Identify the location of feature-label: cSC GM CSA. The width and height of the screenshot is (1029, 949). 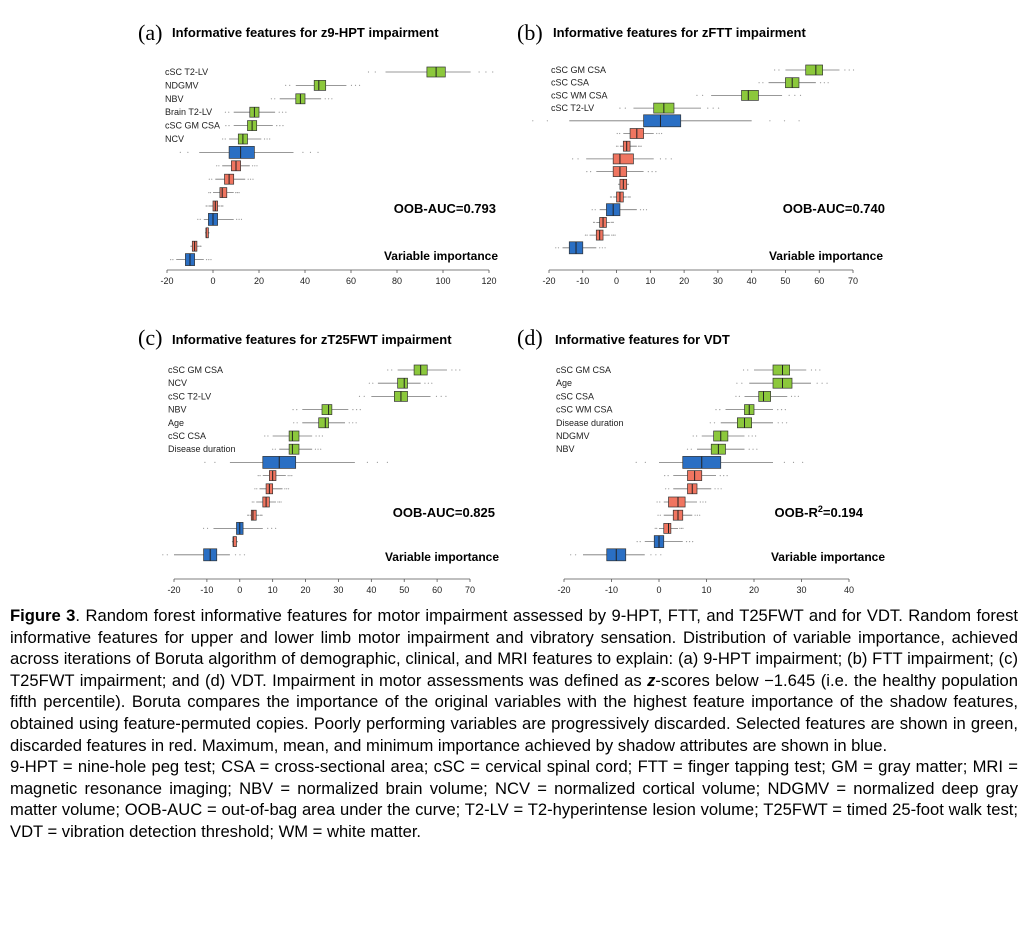
(195, 370).